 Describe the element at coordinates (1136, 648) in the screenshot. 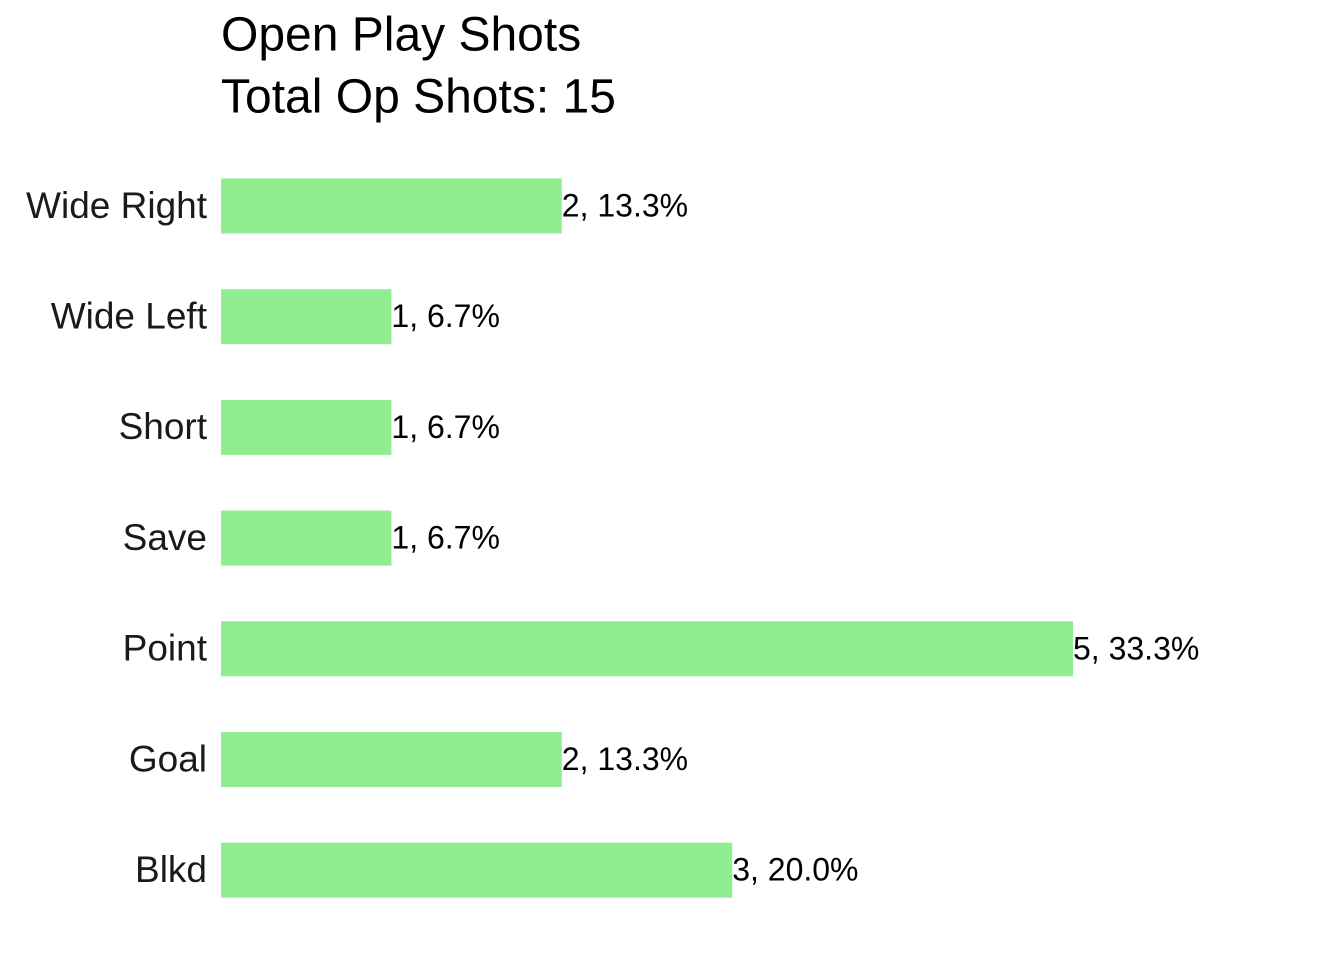

I see `value-label: 5, 33.3%` at that location.